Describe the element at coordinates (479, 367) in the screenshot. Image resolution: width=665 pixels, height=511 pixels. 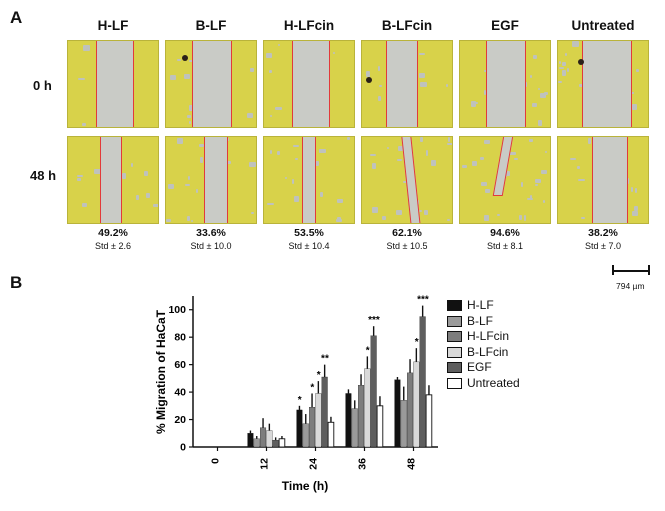
I see `legend-label: EGF` at that location.